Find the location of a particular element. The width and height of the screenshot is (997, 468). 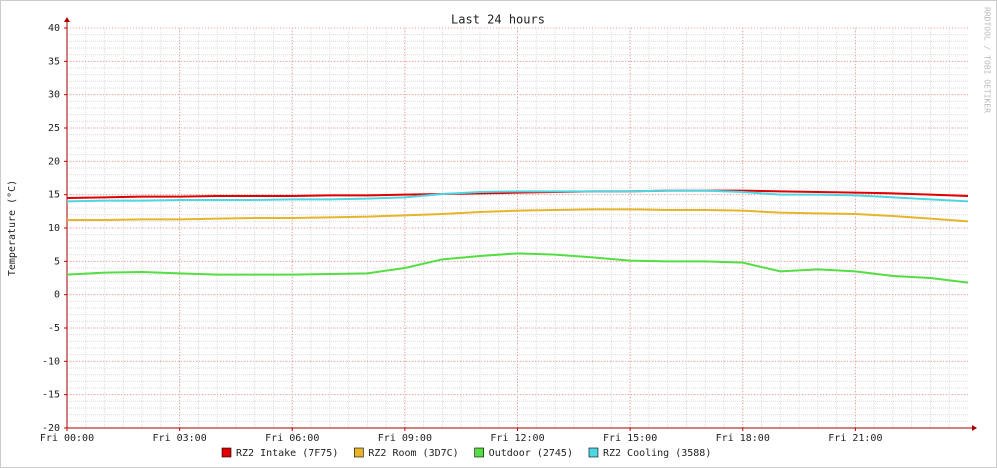

y-tick-label: 20 is located at coordinates (54, 161).